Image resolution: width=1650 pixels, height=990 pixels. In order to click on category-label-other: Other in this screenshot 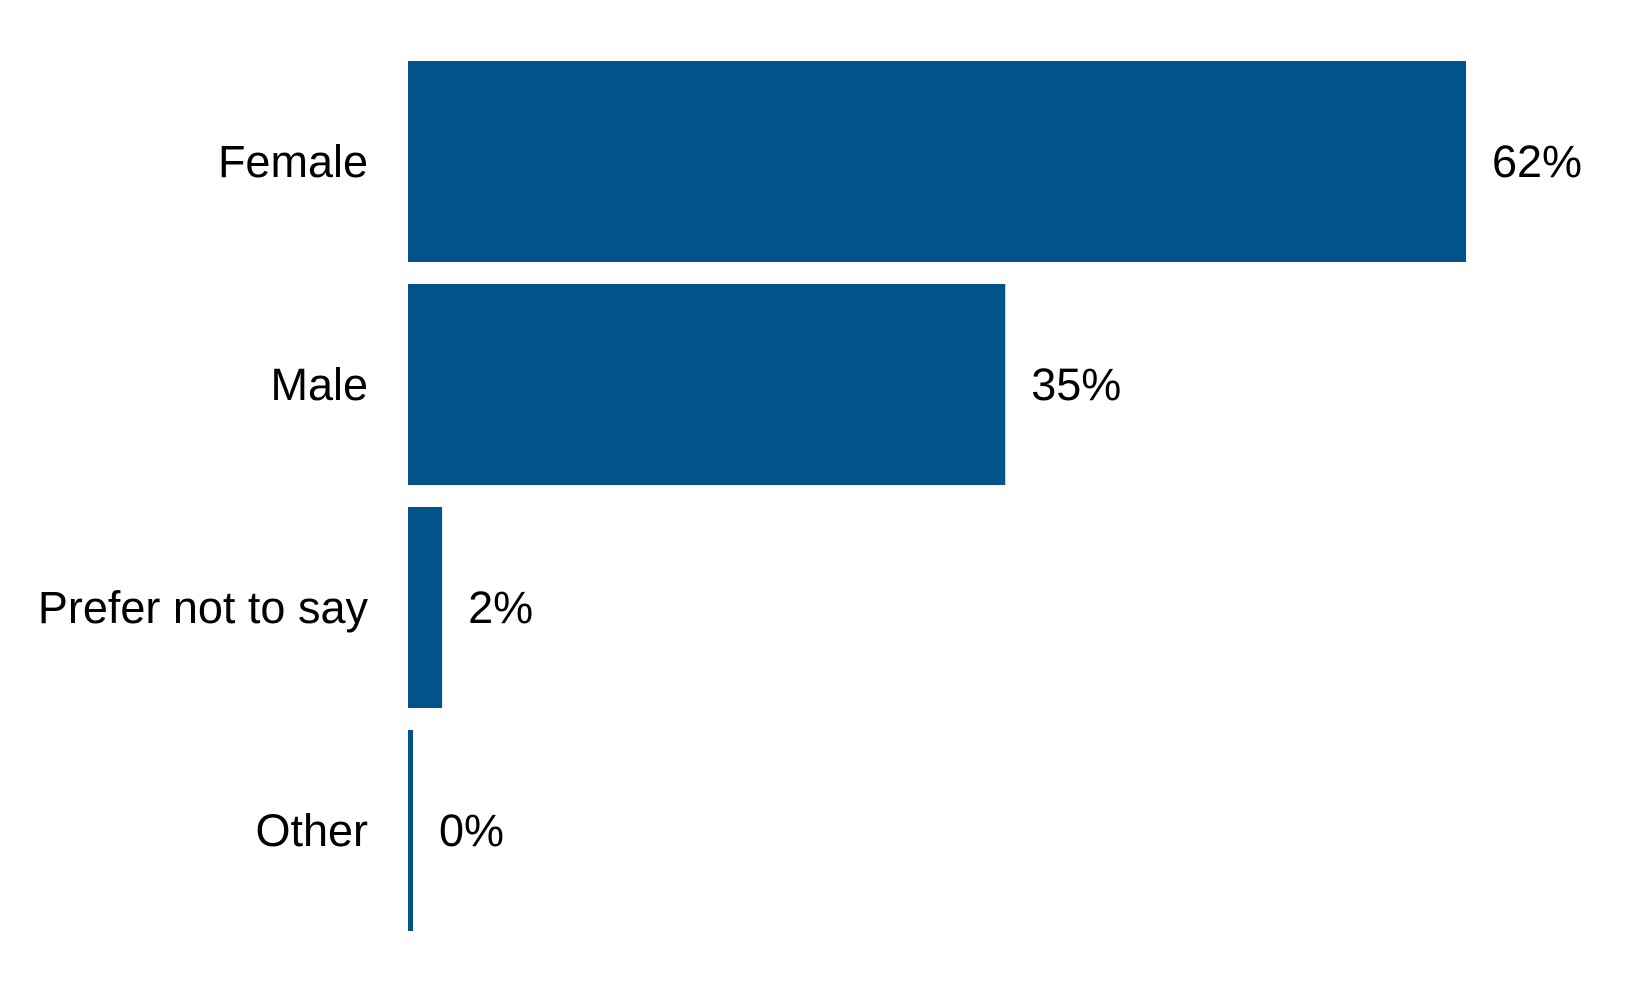, I will do `click(311, 830)`.